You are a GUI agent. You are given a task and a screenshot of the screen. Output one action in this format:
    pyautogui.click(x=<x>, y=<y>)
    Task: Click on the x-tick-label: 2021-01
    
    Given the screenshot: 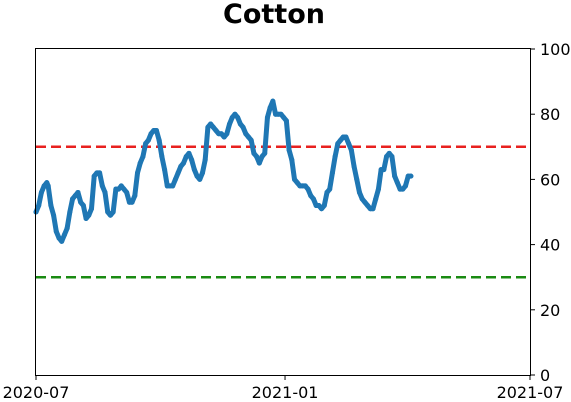 What is the action you would take?
    pyautogui.click(x=285, y=392)
    